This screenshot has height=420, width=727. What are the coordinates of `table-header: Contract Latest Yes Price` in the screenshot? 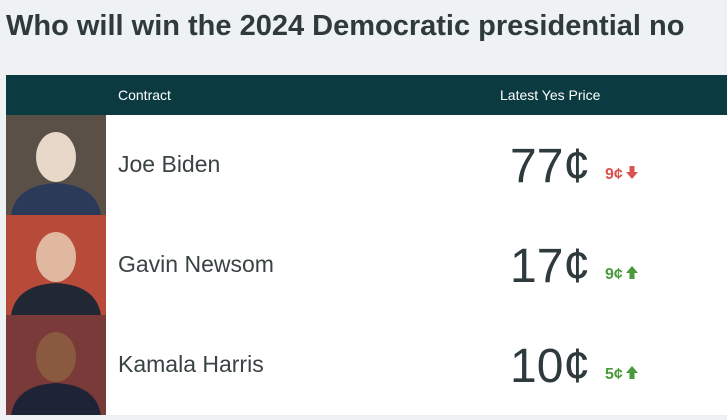 It's located at (366, 95).